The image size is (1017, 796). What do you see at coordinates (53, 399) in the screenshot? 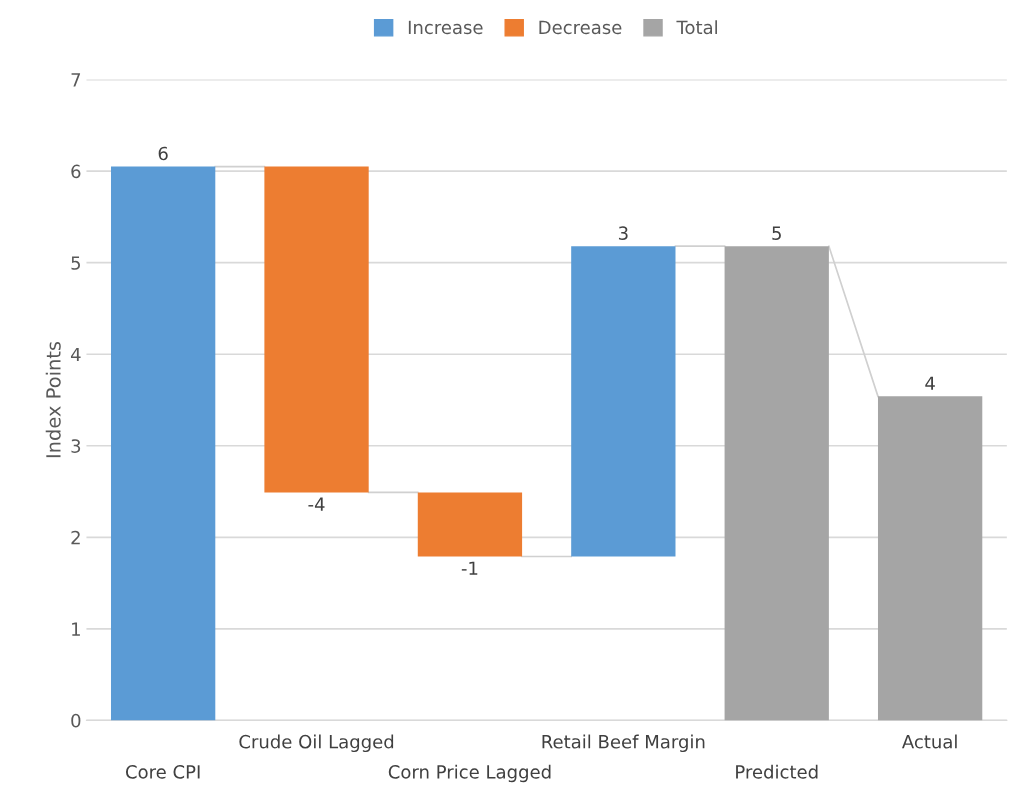
I see `y-axis-title: Index Points` at bounding box center [53, 399].